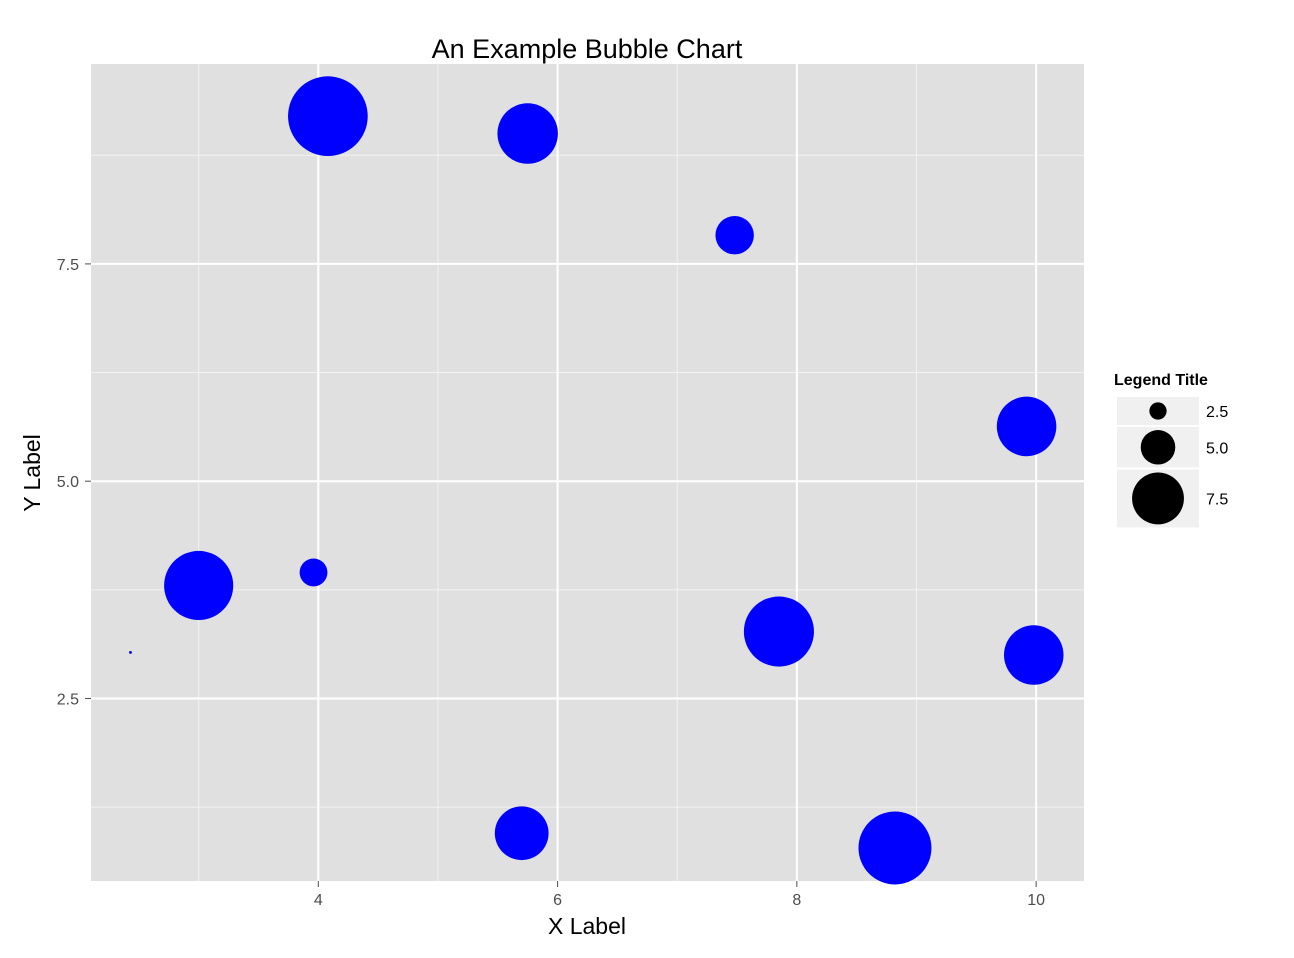  Describe the element at coordinates (68, 699) in the screenshot. I see `y-tick-label: 2.5` at that location.